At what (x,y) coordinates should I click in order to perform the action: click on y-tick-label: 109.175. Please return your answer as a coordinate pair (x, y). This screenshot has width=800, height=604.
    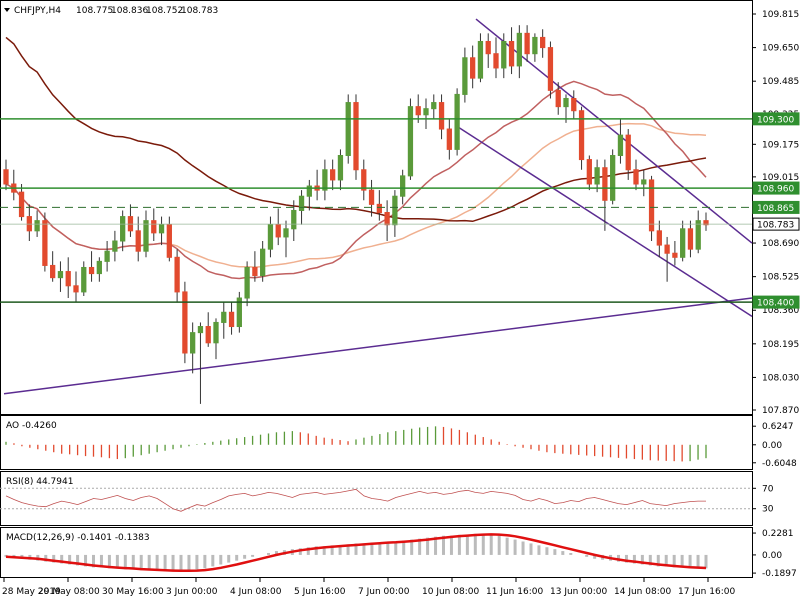
    Looking at the image, I should click on (780, 145).